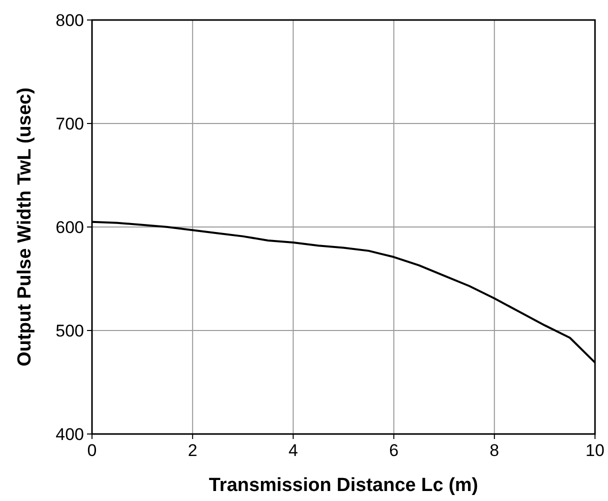 The width and height of the screenshot is (608, 501). I want to click on x-tick-label: 6, so click(394, 450).